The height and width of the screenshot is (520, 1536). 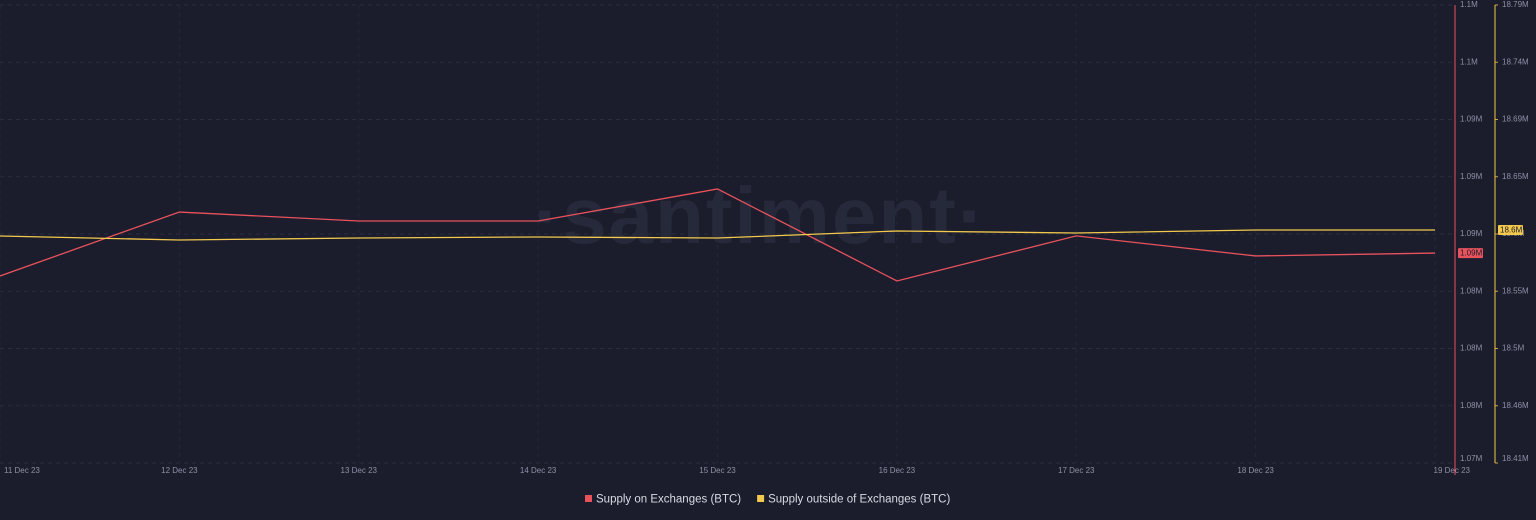 I want to click on x-tick-label: 13 Dec 23, so click(x=359, y=470).